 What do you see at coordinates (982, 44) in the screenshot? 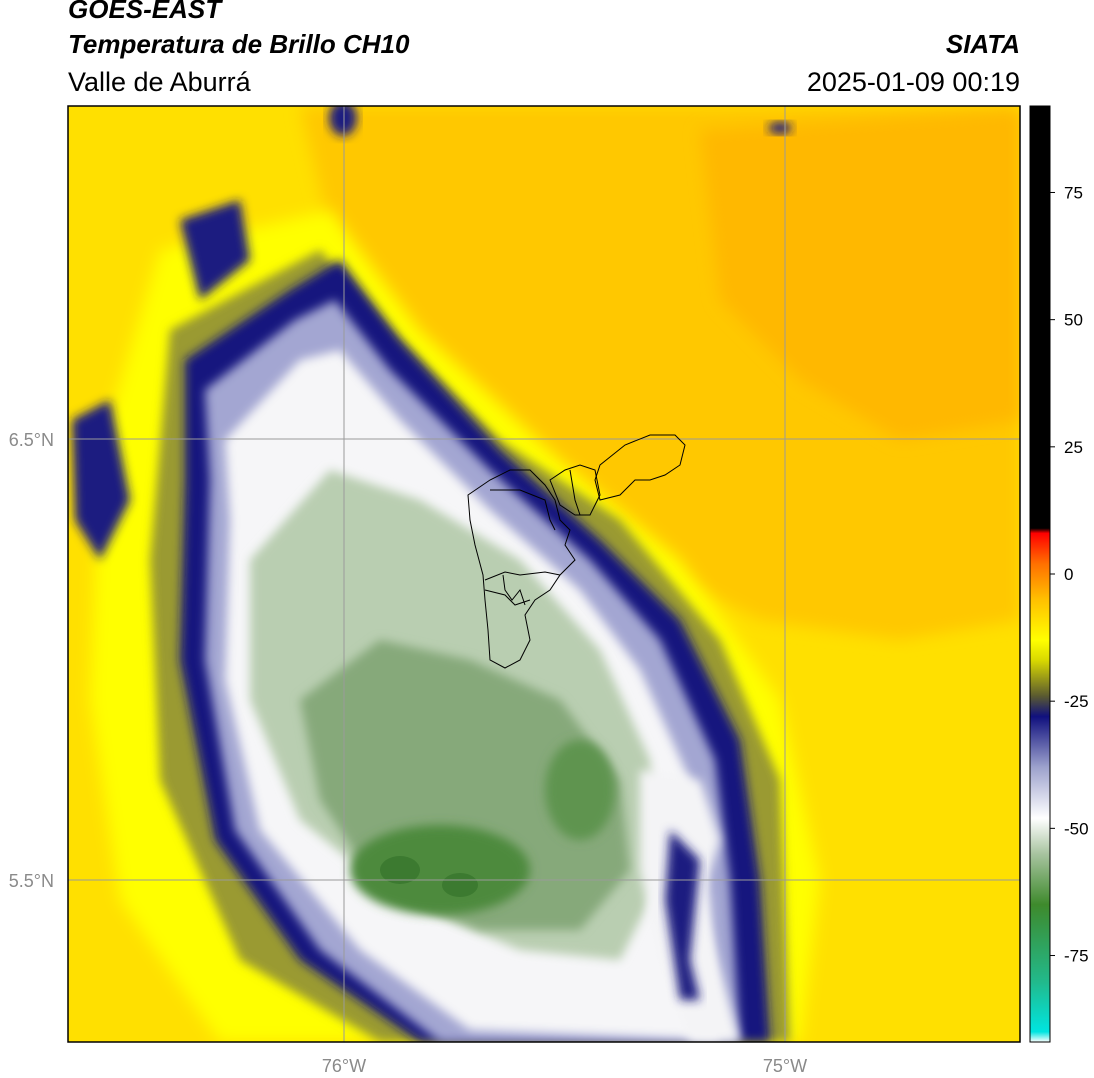
I see `agency-label: SIATA` at bounding box center [982, 44].